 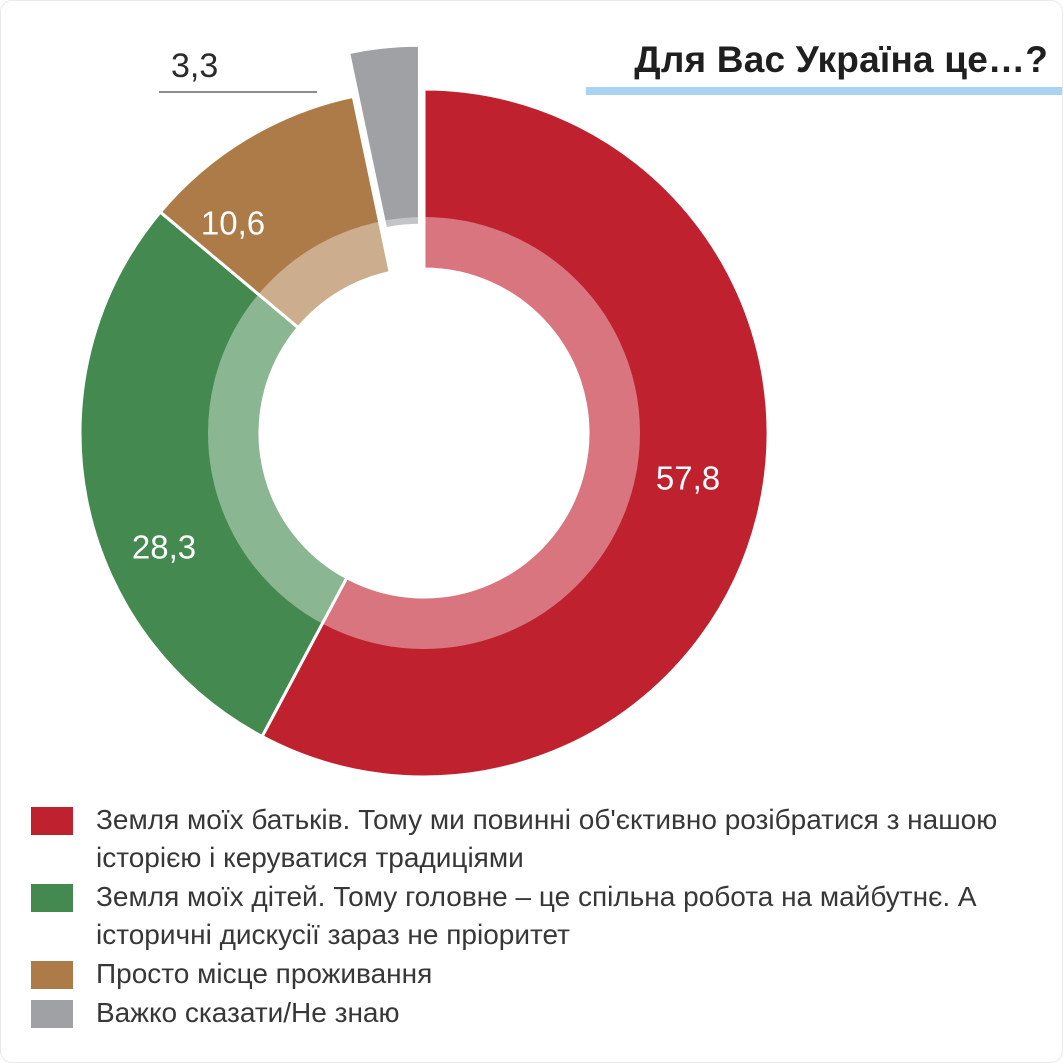 I want to click on legend-swatch-red, so click(x=52, y=821).